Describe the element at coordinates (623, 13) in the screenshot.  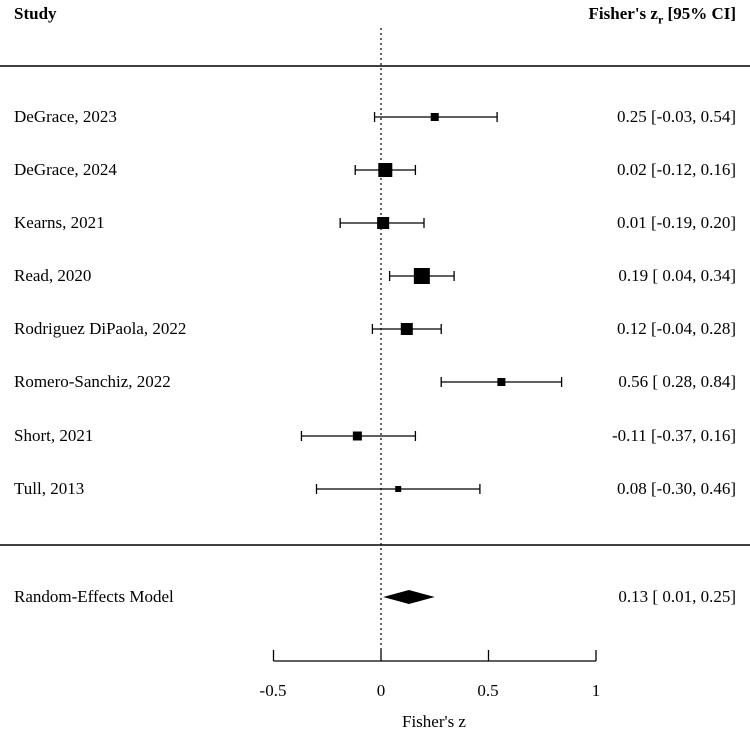
I see `effect-header-main: Fisher's z` at that location.